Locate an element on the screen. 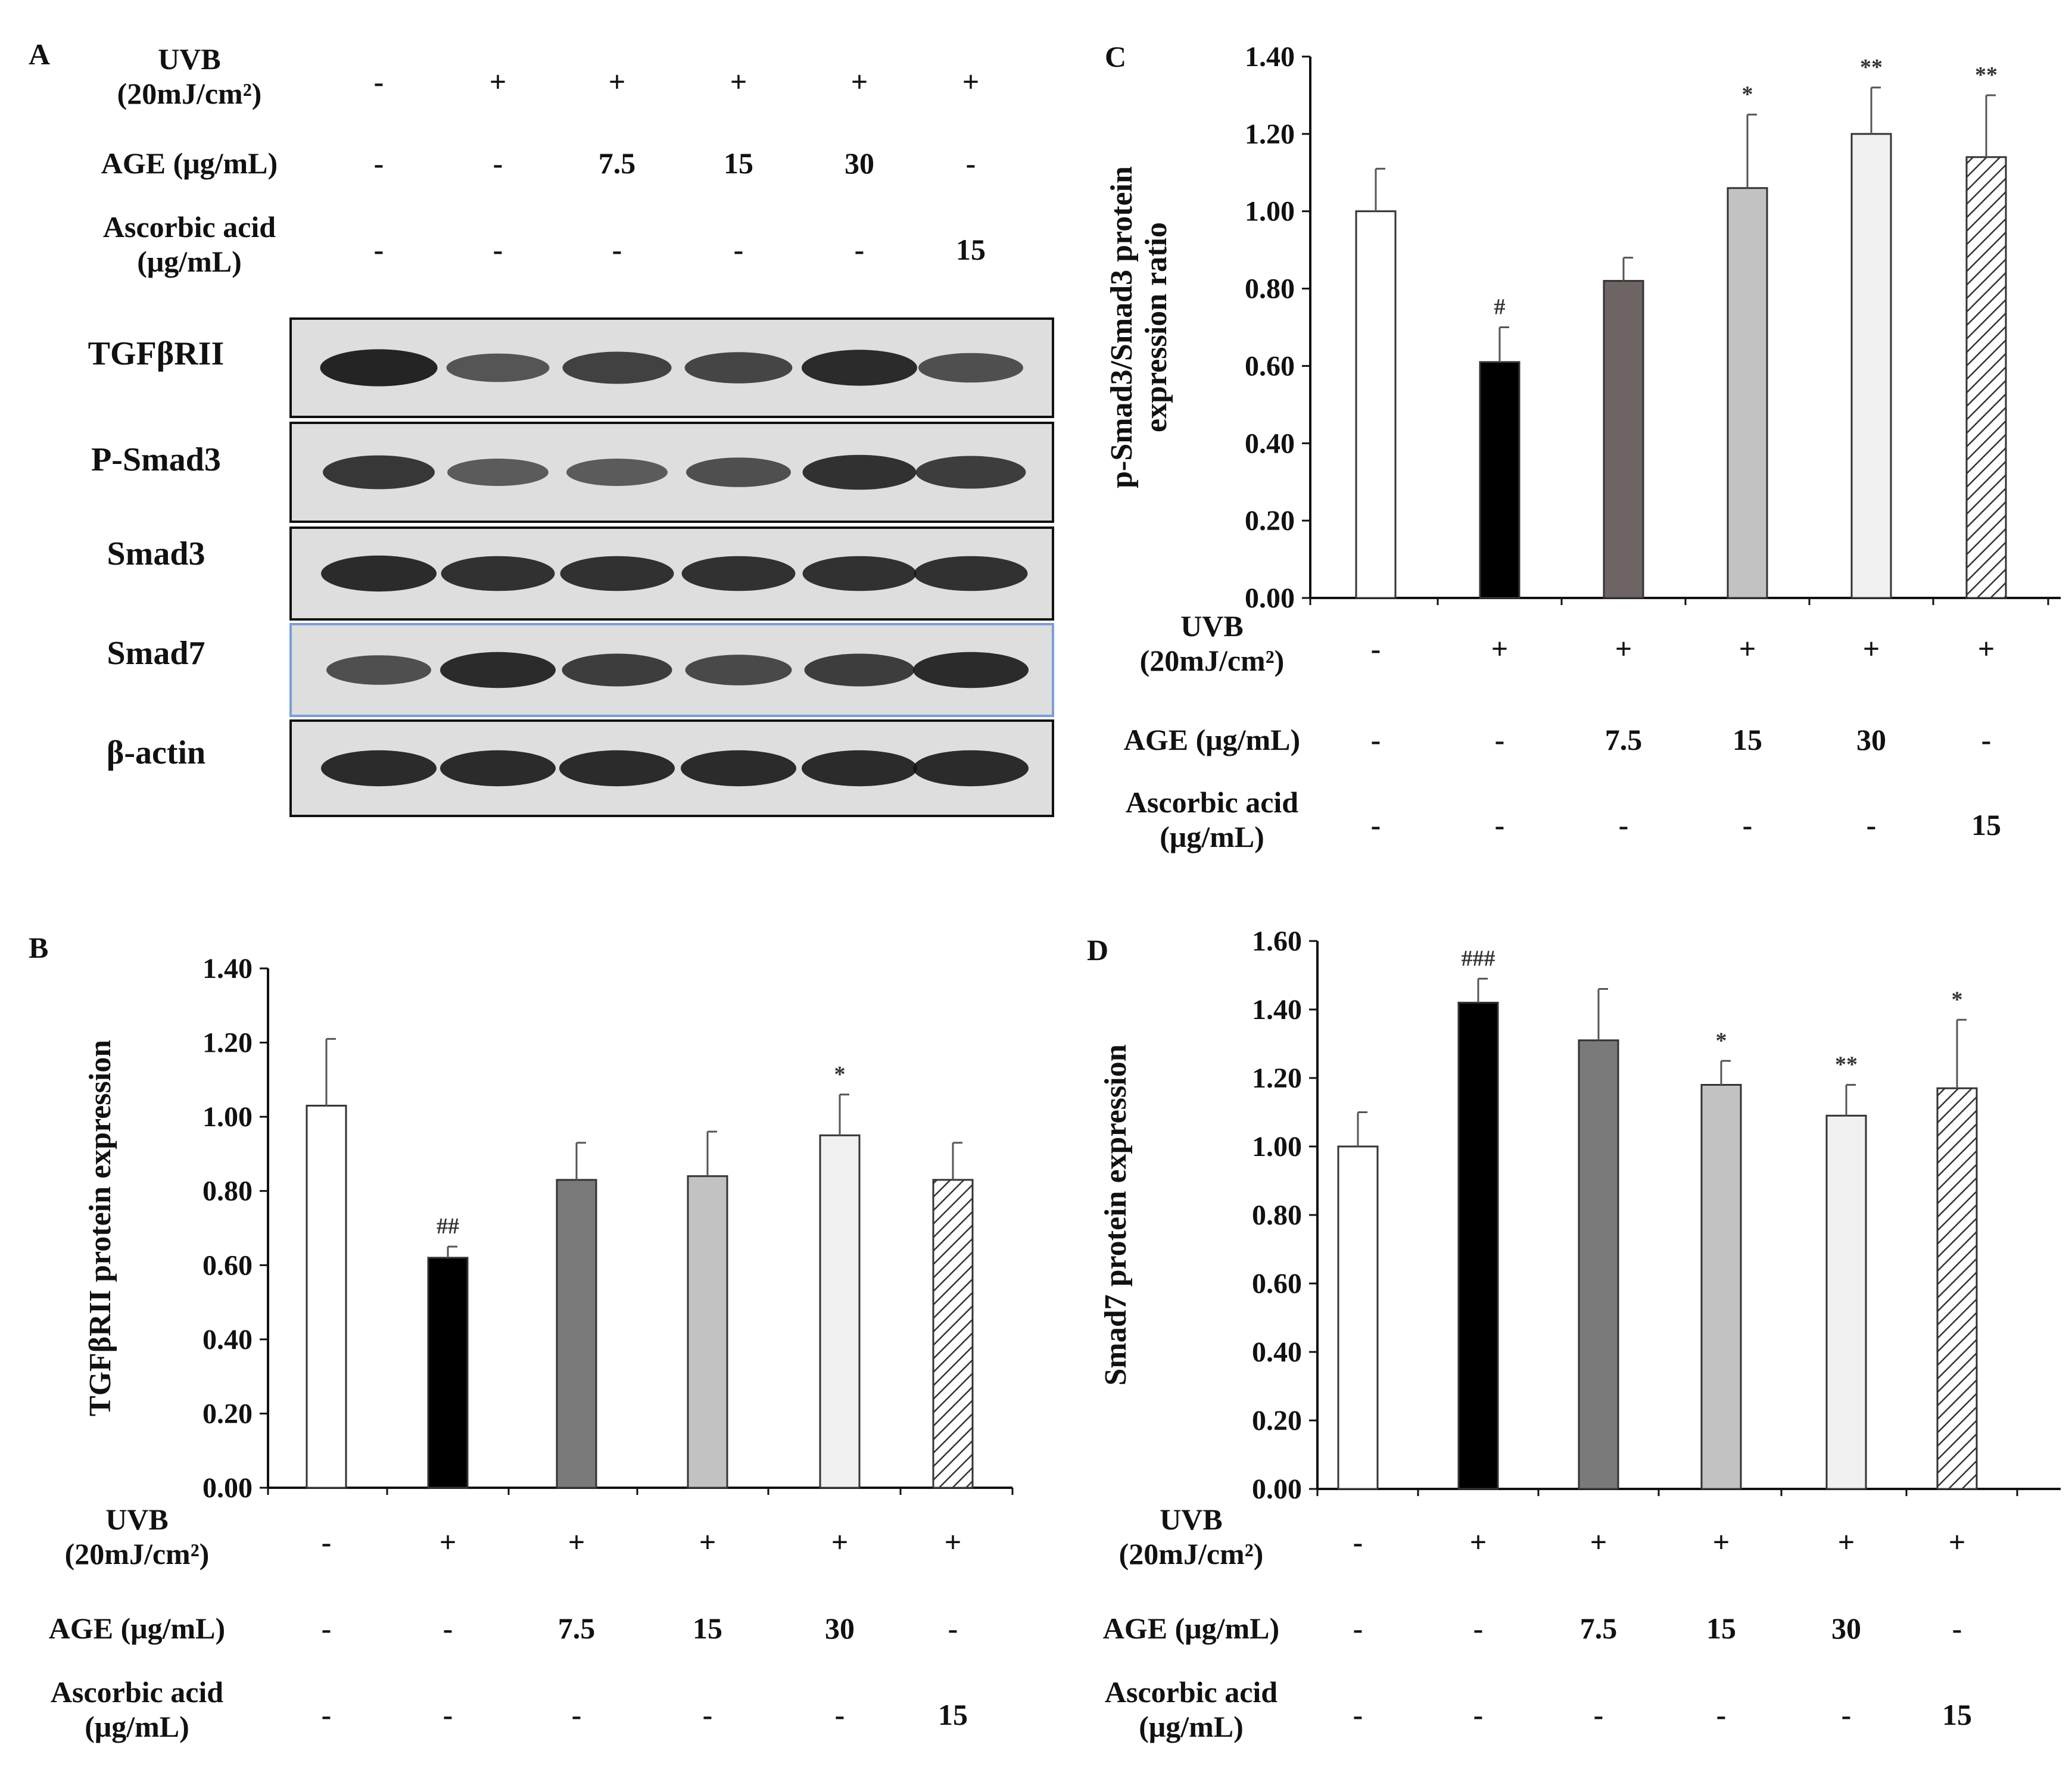  panel-c-ascorbic-unit: (μg/mL) is located at coordinates (1212, 836).